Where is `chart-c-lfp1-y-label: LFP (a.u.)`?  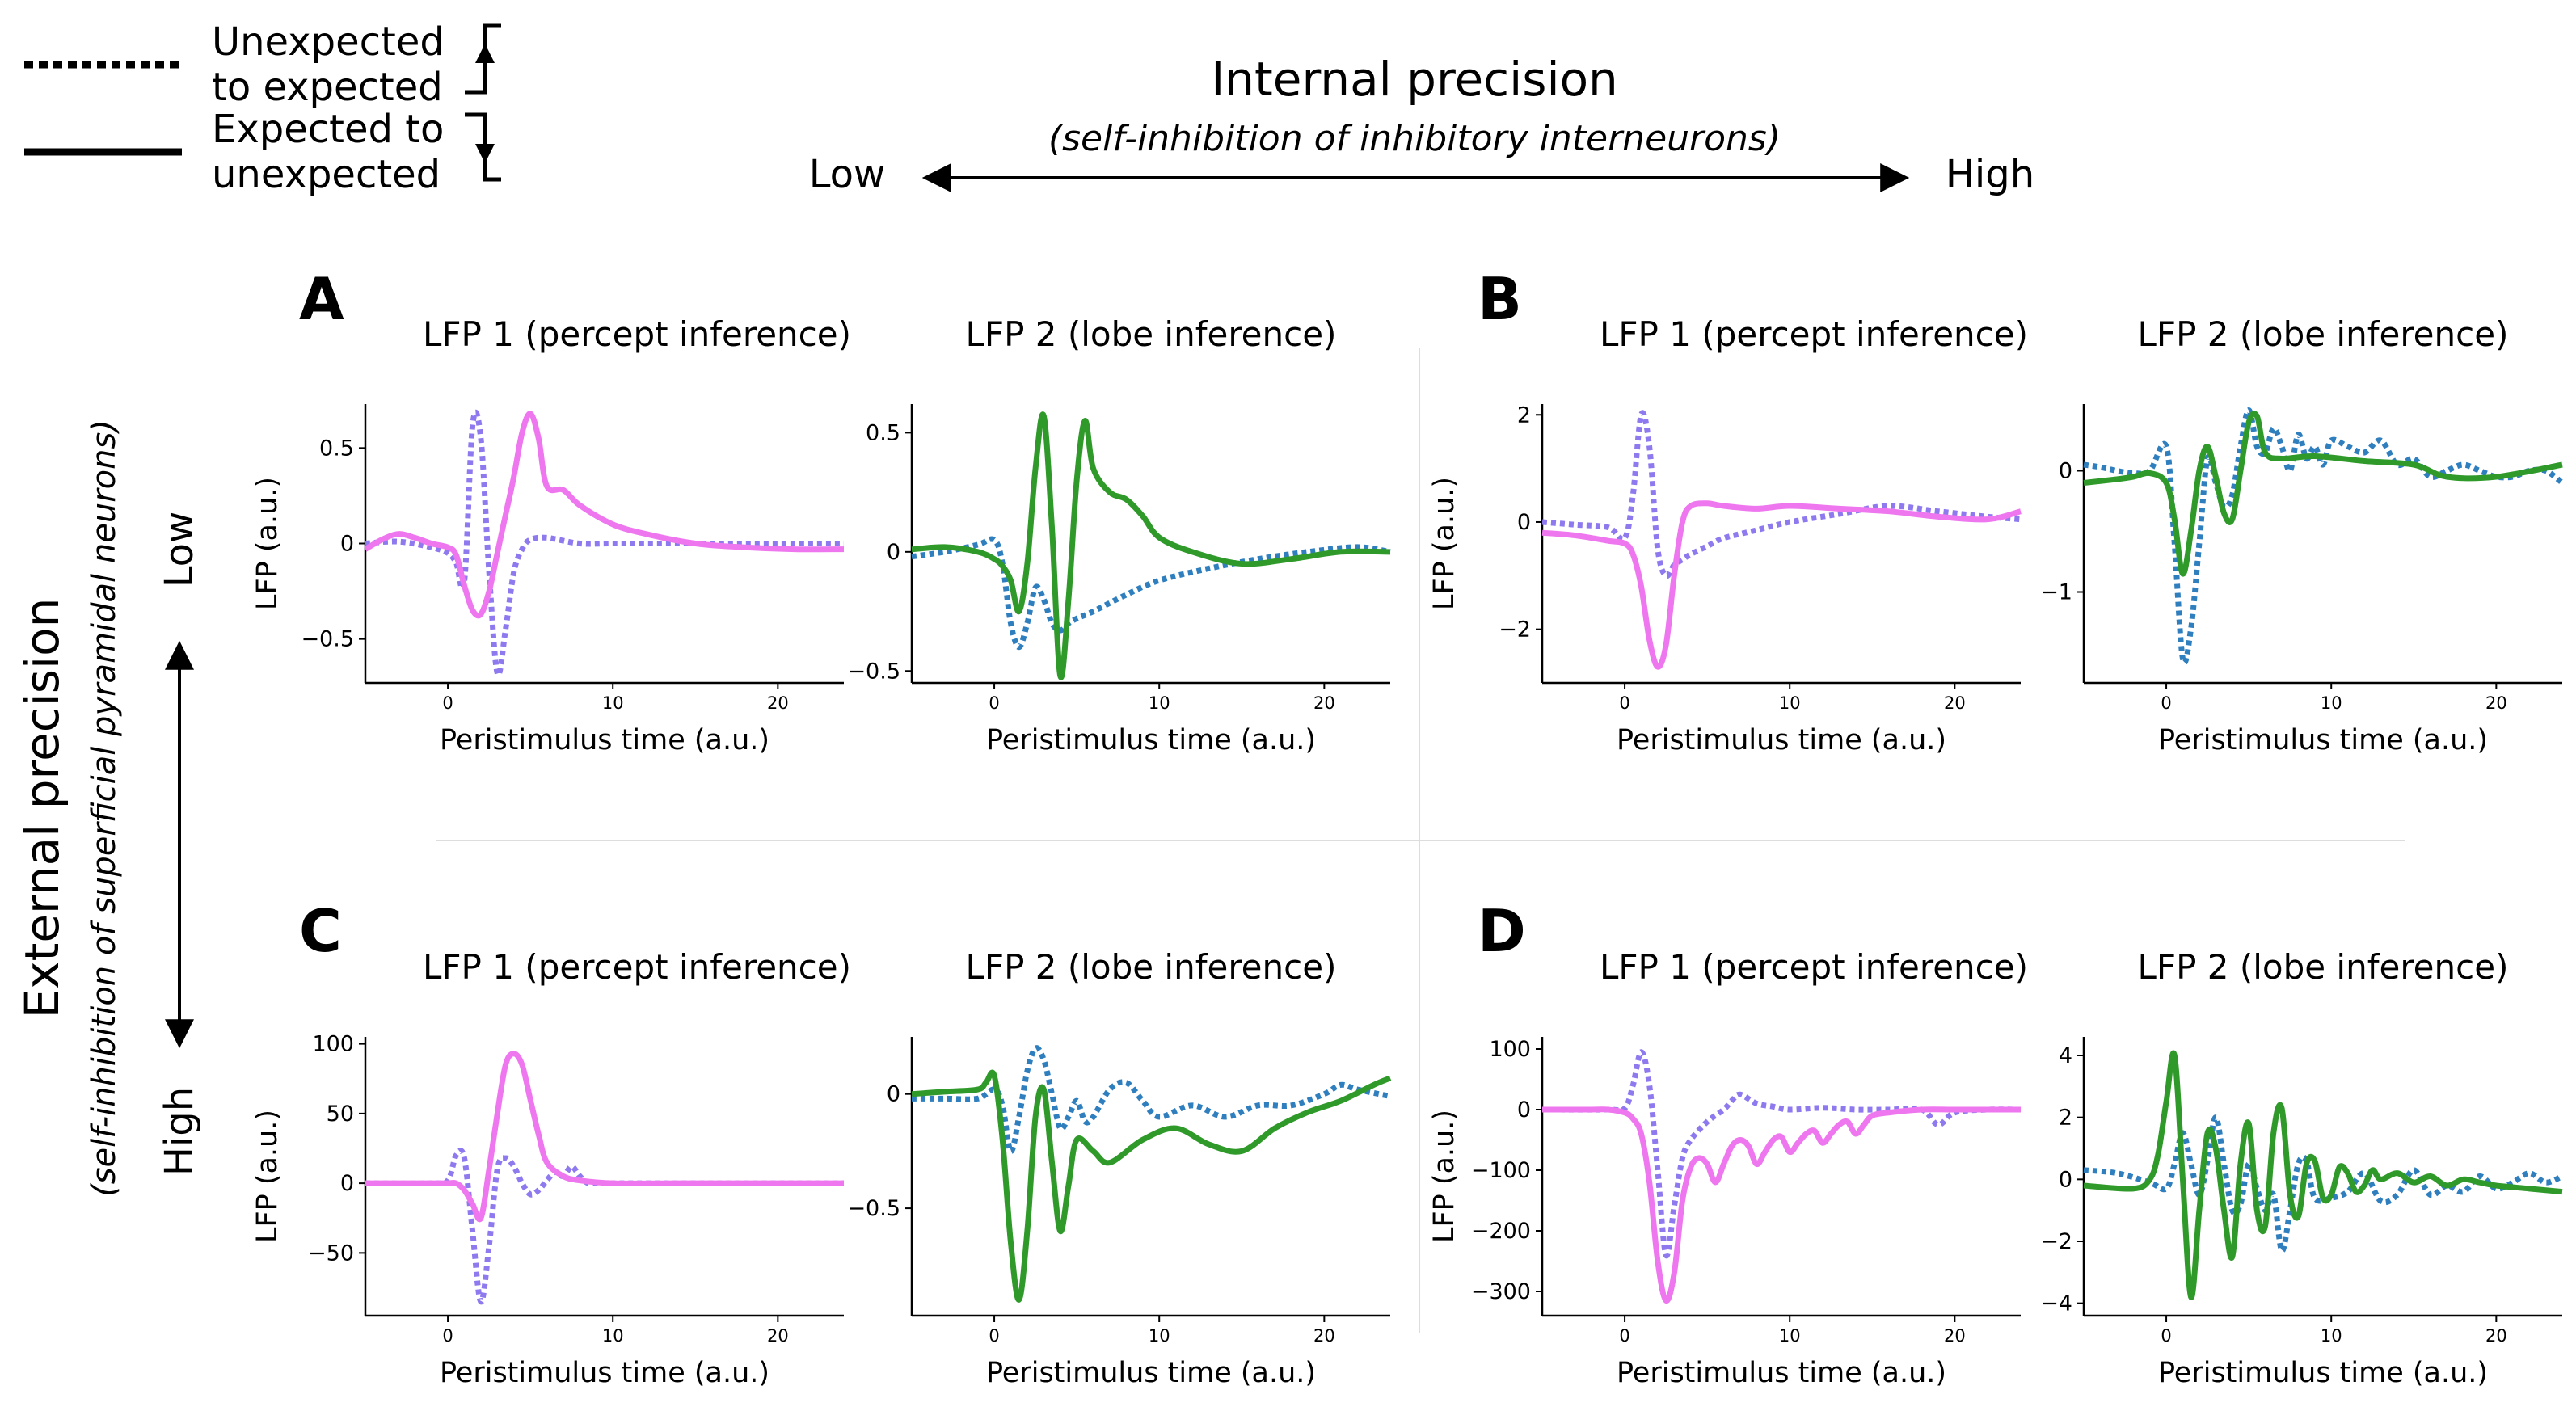 chart-c-lfp1-y-label: LFP (a.u.) is located at coordinates (267, 1176).